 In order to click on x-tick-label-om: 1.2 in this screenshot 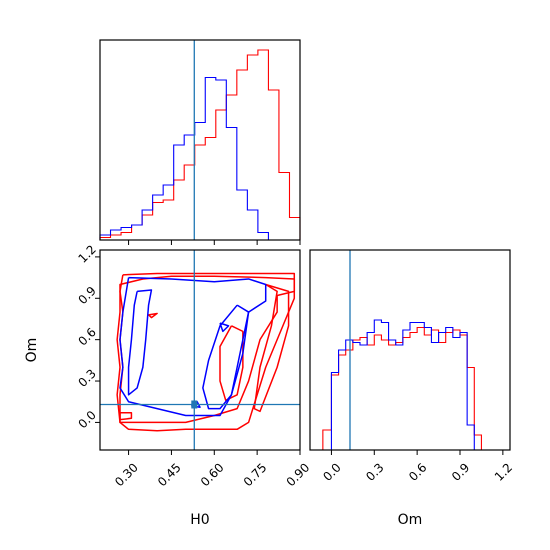, I will do `click(503, 471)`.